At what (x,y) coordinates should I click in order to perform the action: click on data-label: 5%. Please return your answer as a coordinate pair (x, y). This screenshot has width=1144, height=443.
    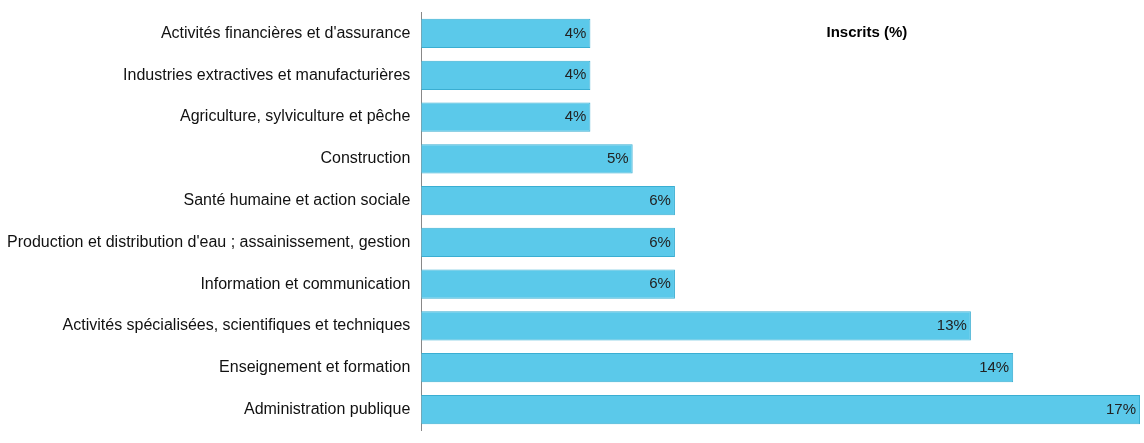
    Looking at the image, I should click on (617, 157).